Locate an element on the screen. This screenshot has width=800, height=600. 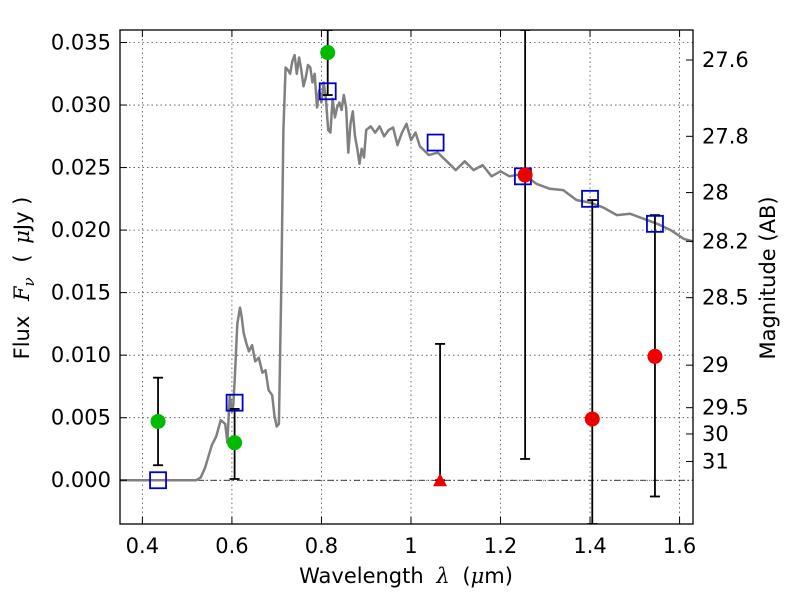
x-axis-title-text: Wavelength is located at coordinates (361, 576).